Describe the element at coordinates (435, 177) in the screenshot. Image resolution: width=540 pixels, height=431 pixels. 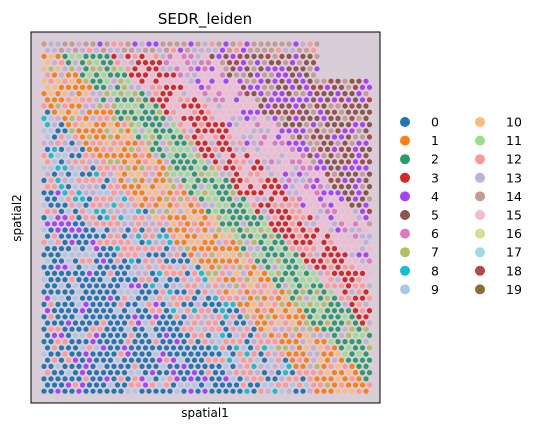
I see `legend-label-3: 3` at that location.